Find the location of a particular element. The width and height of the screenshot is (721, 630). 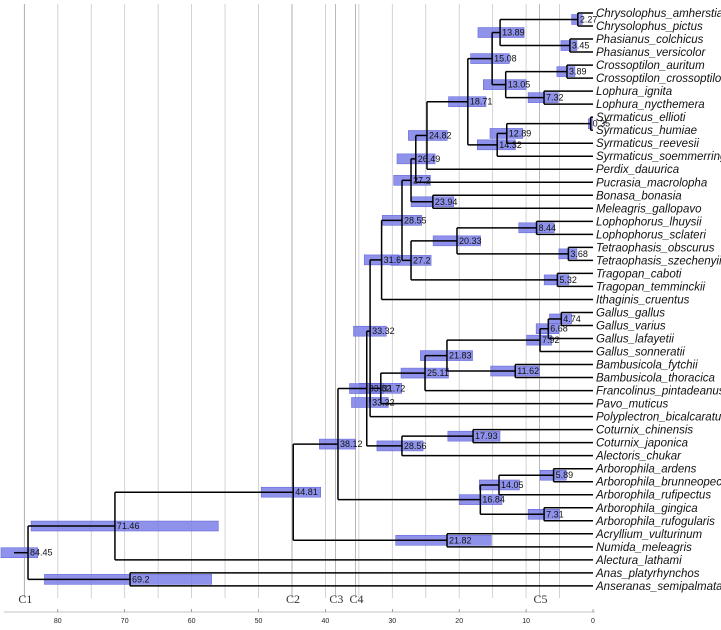

taxon-label: Alectura_lathami is located at coordinates (638, 561).